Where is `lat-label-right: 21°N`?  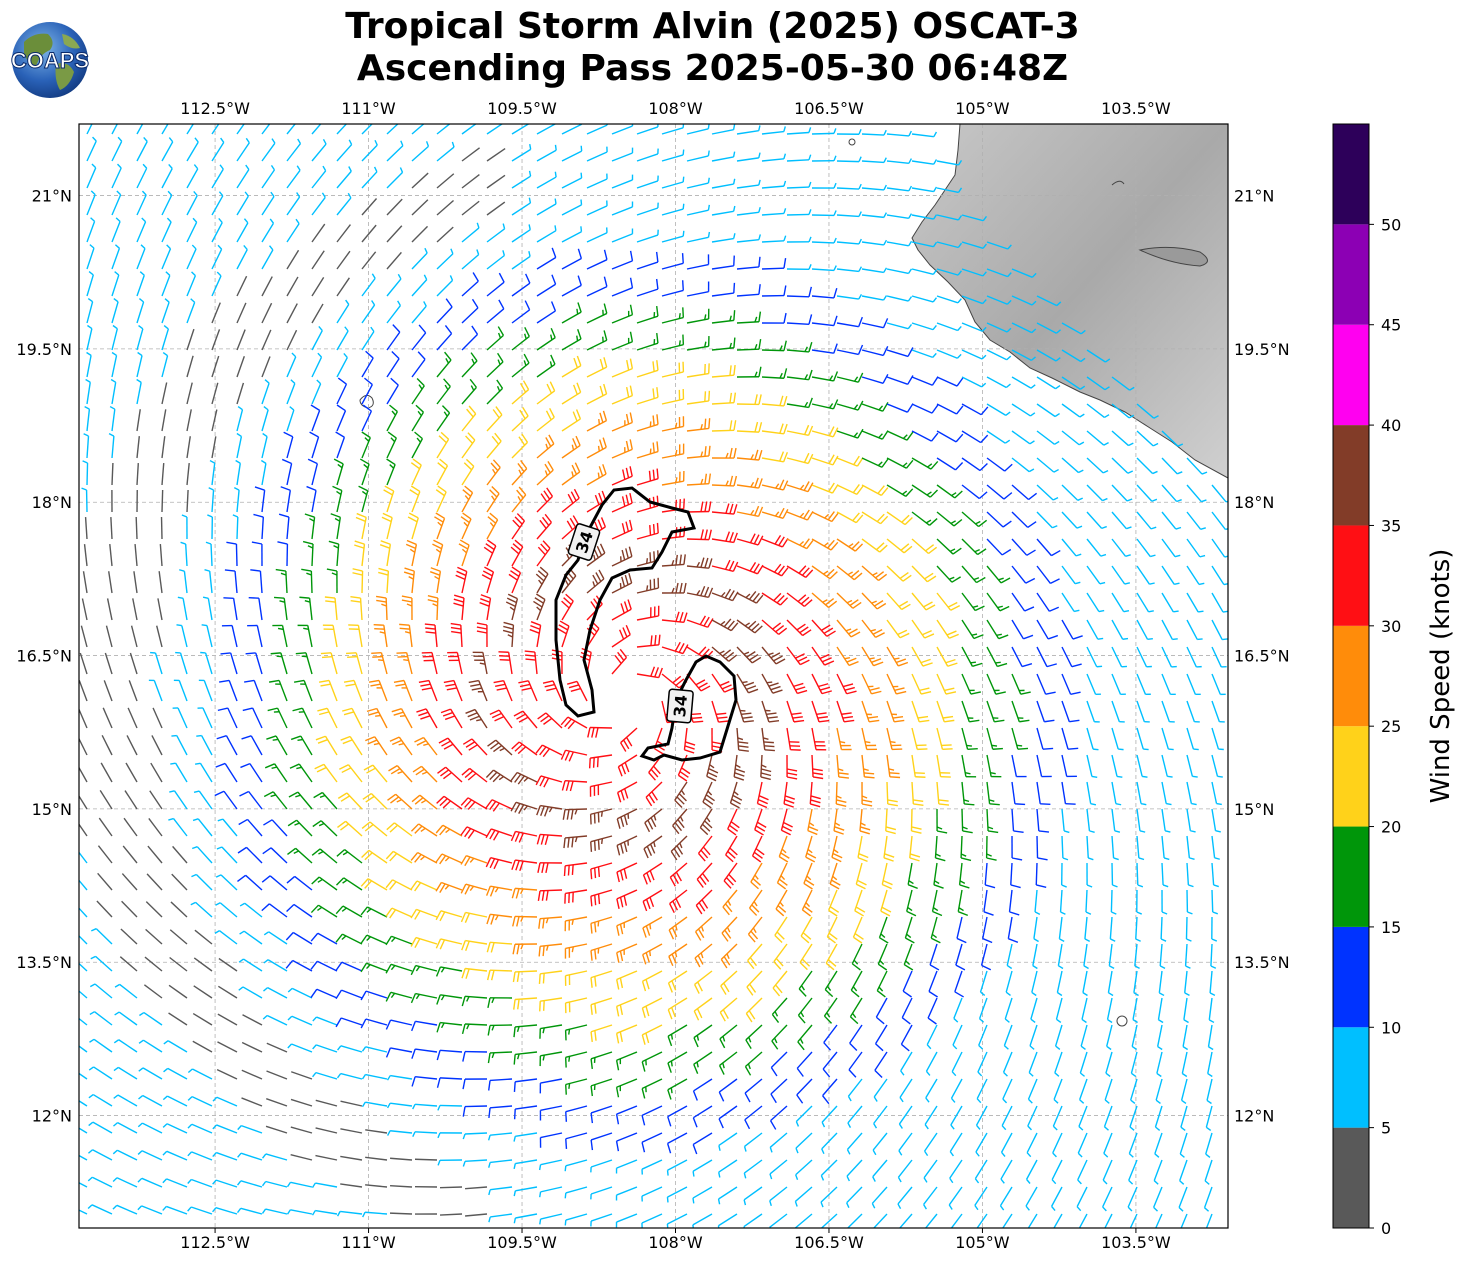
lat-label-right: 21°N is located at coordinates (1254, 196).